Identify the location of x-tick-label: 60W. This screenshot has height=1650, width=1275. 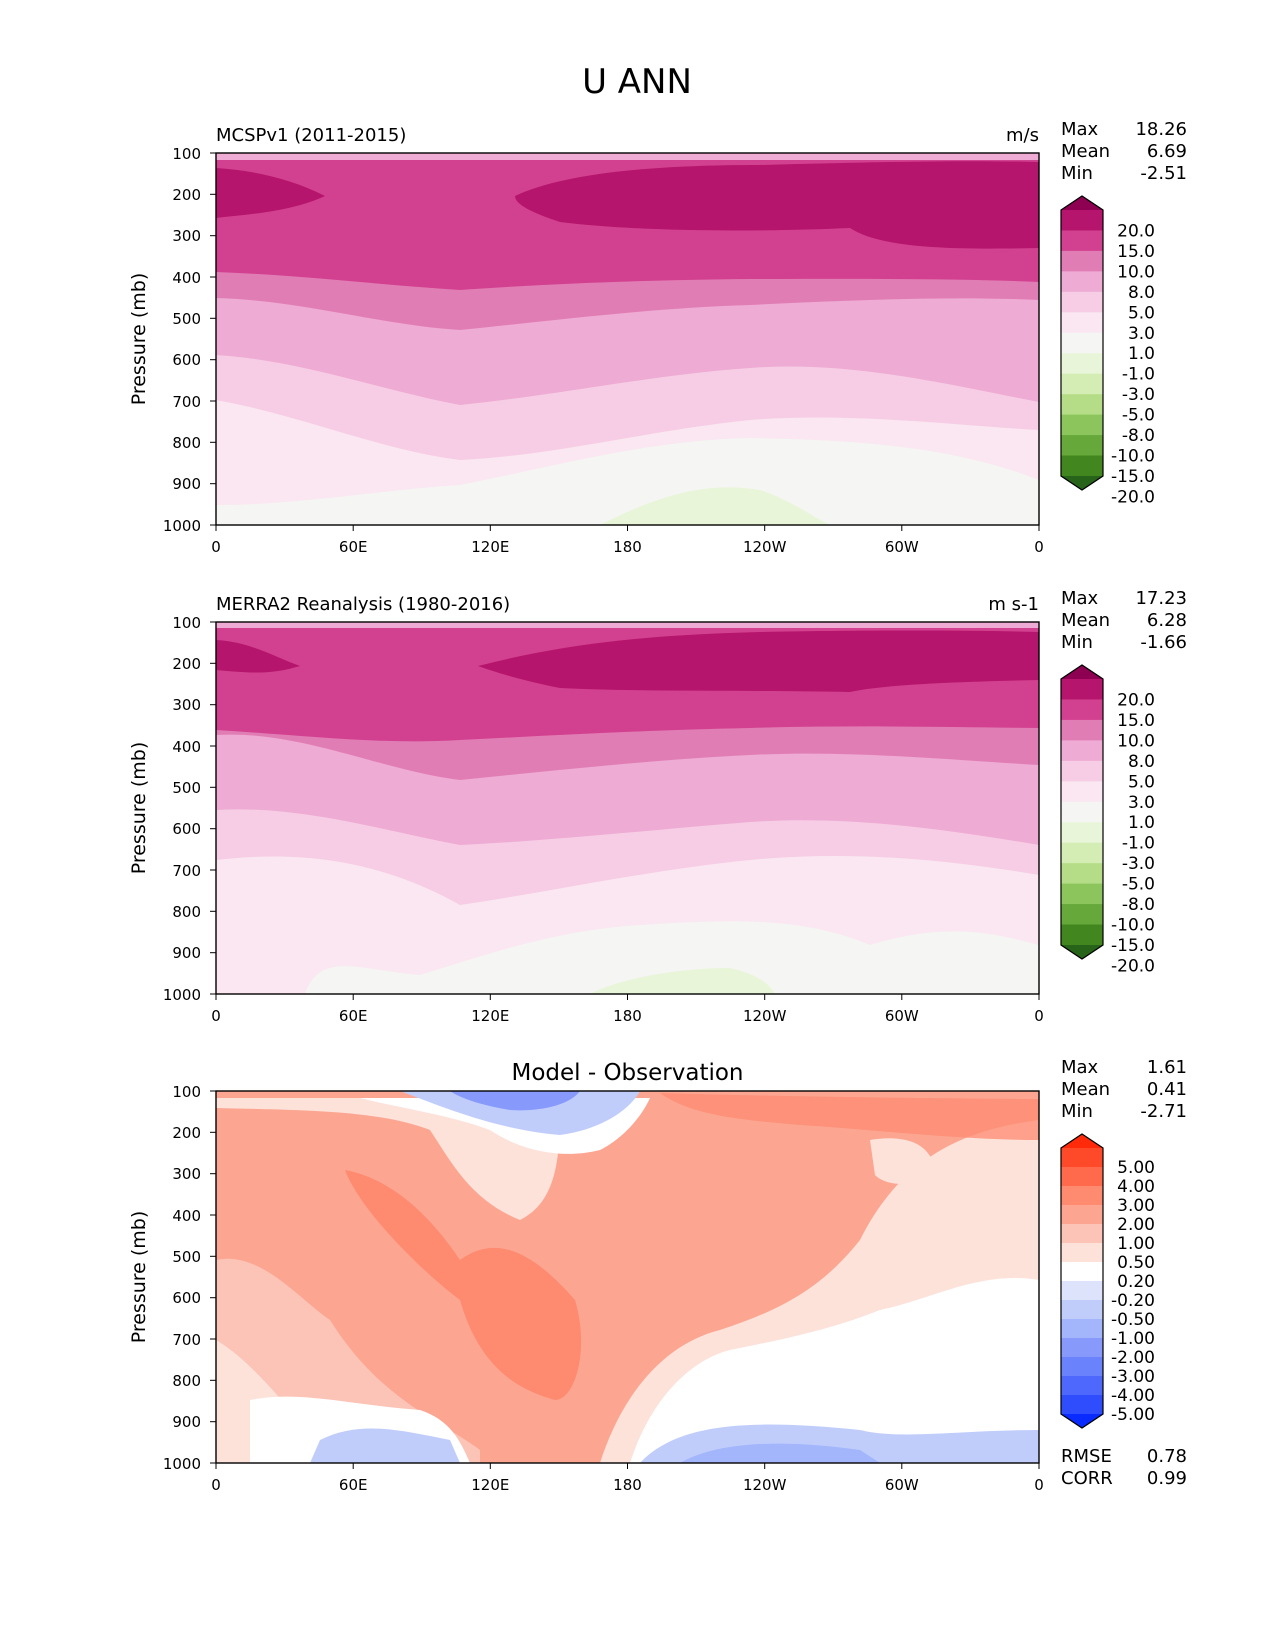
(902, 1485).